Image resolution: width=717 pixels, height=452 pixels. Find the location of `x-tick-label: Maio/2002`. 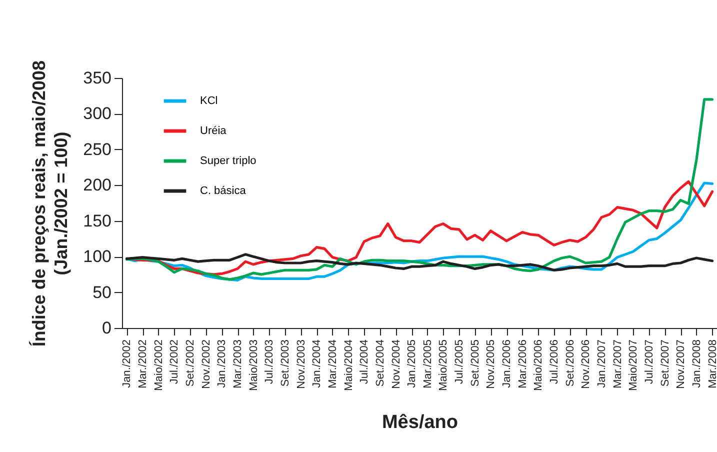

x-tick-label: Maio/2002 is located at coordinates (158, 365).